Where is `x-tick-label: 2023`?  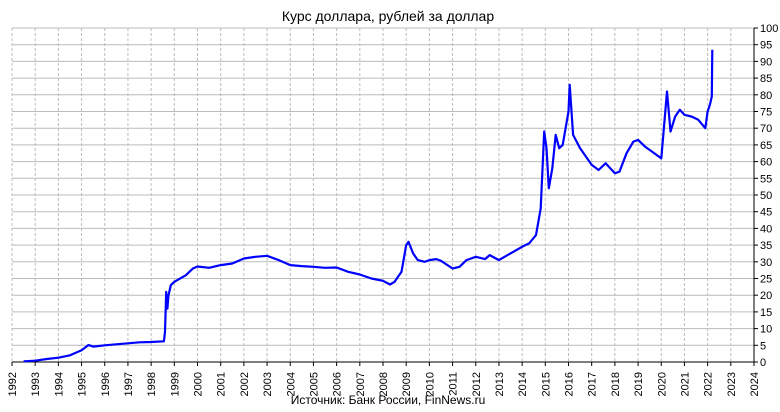
x-tick-label: 2023 is located at coordinates (732, 384).